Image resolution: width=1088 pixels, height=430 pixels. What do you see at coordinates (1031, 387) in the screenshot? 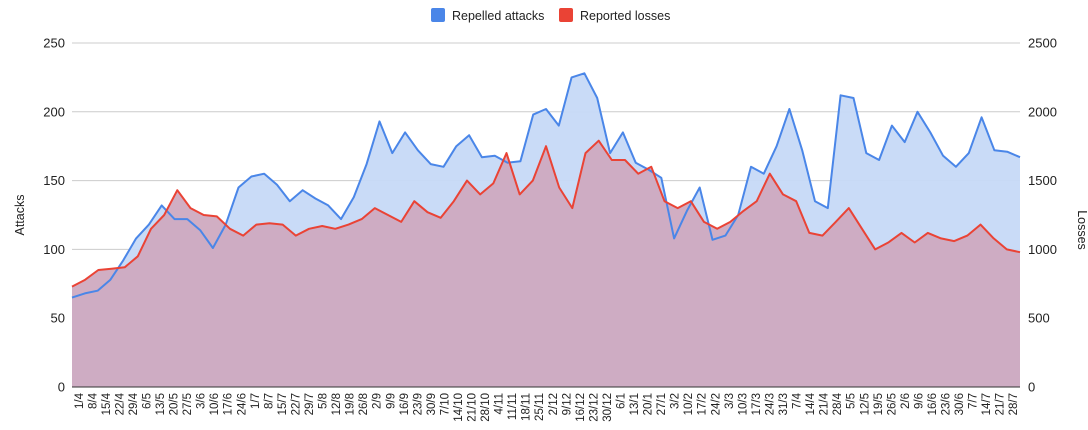
I see `y-right-tick-label: 0` at bounding box center [1031, 387].